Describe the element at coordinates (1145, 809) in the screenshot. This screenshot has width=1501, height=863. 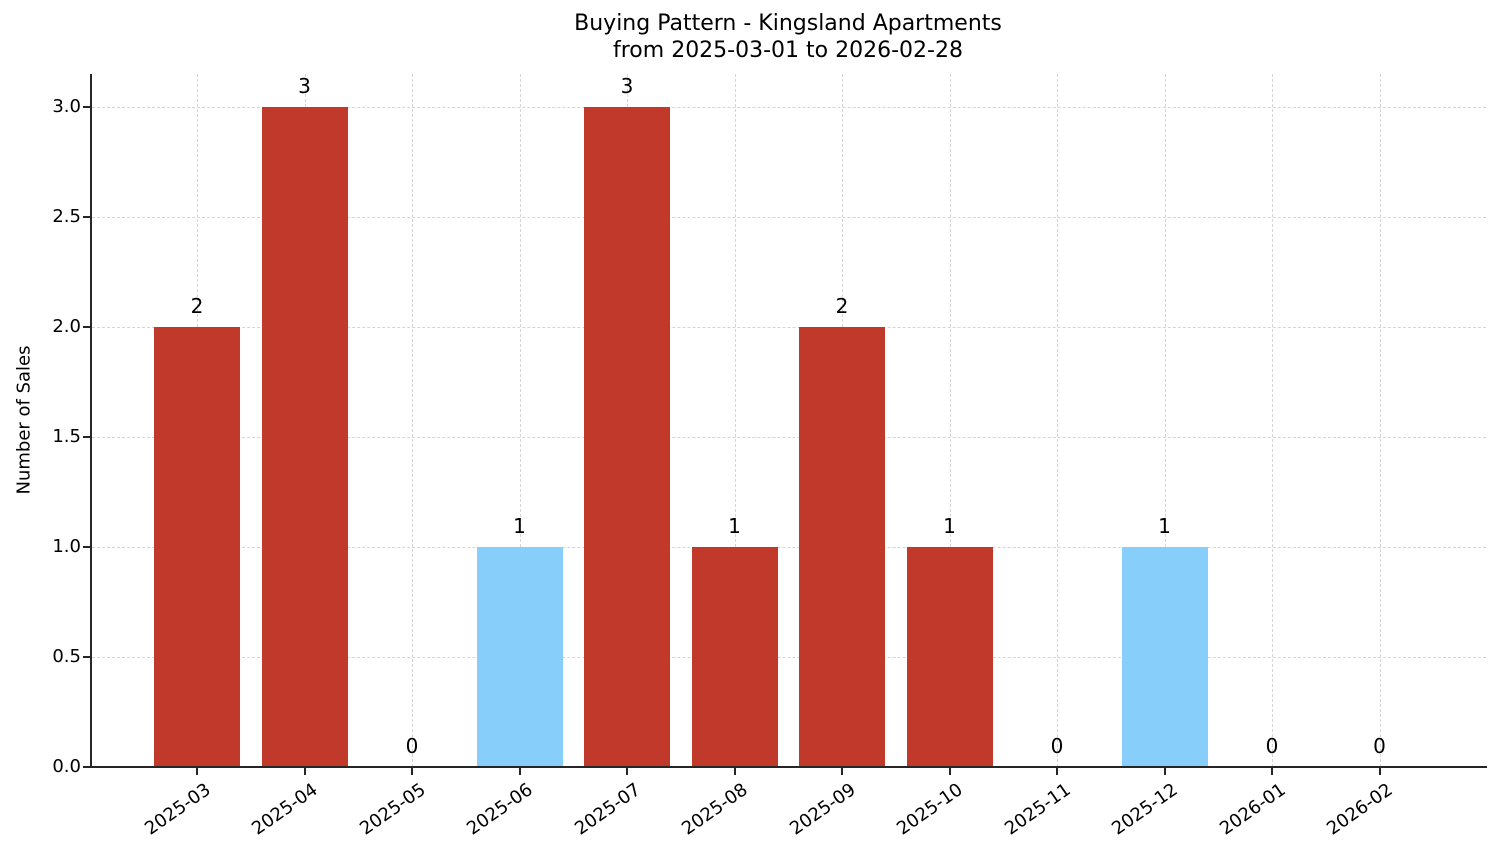
I see `x-tick-label: 2025-12` at that location.